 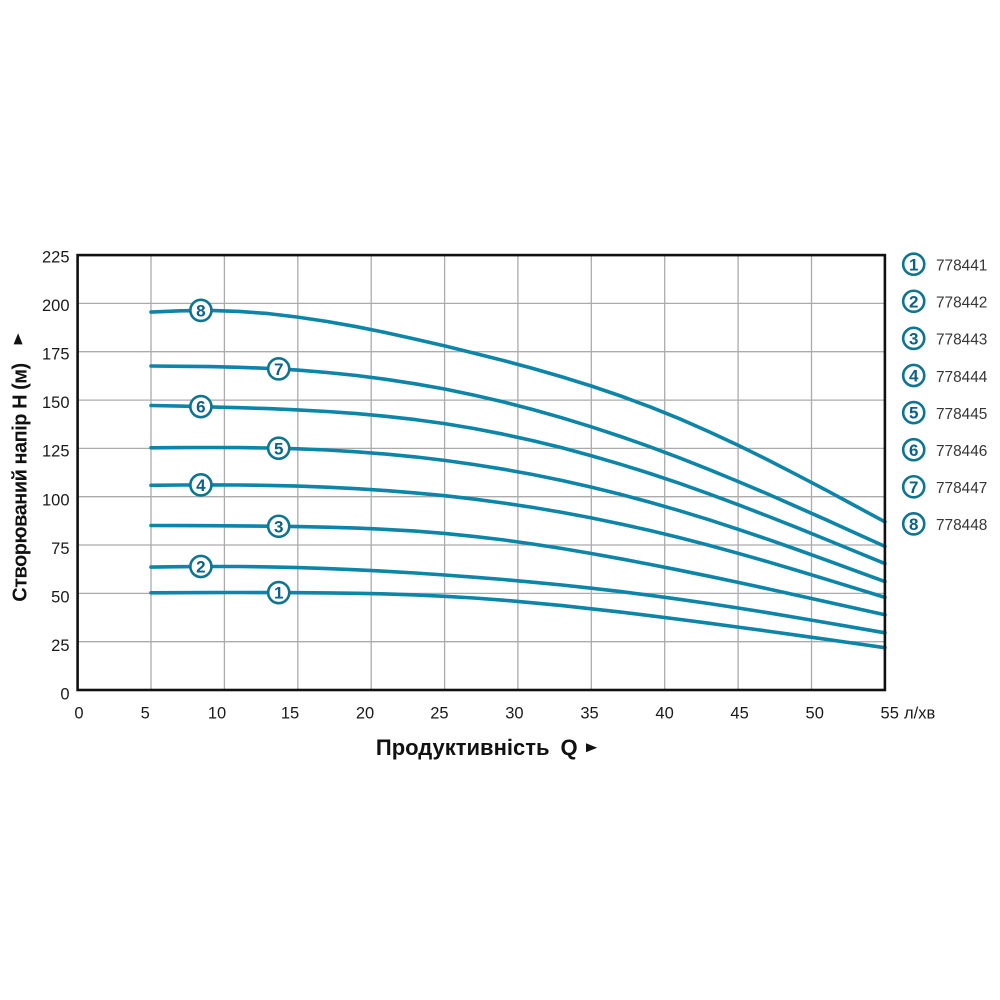 I want to click on svg-text: 35, so click(x=589, y=714).